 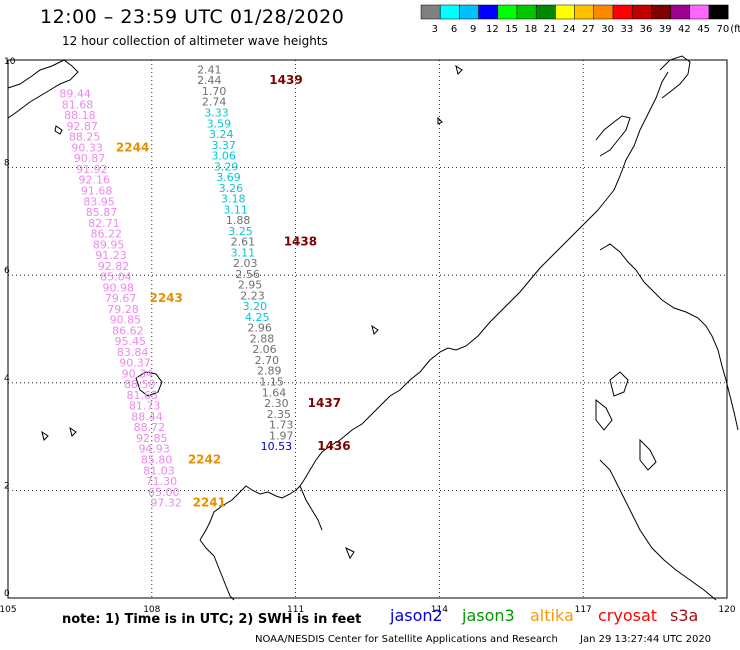 What do you see at coordinates (735, 29) in the screenshot?
I see `legend-unit: (ft)` at bounding box center [735, 29].